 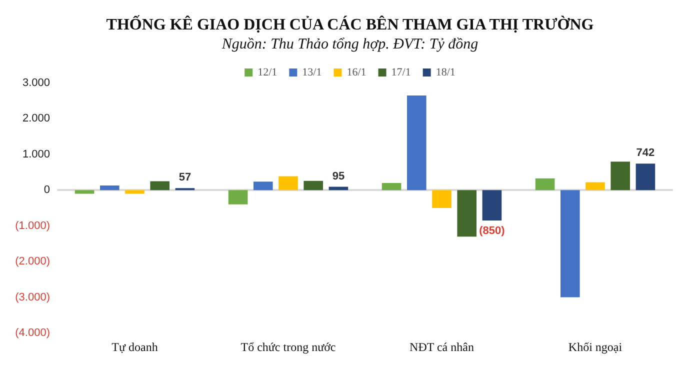 I want to click on data-label: 57, so click(x=185, y=178).